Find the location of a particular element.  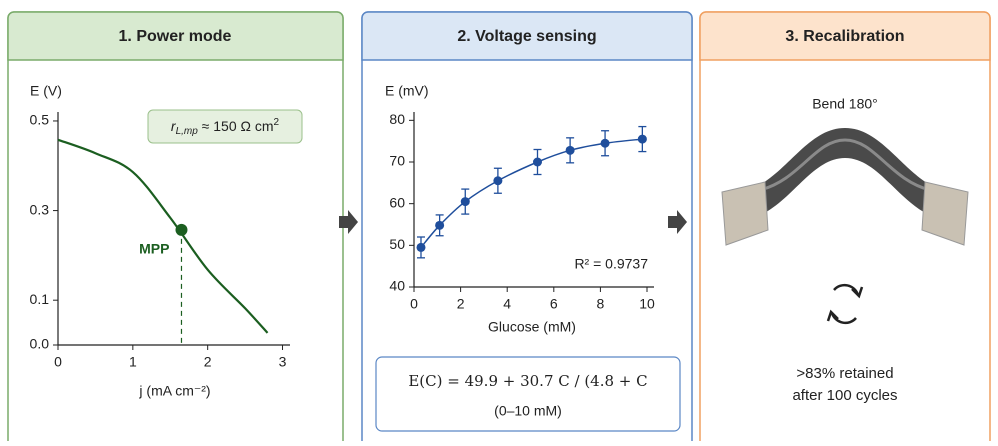

y-tick-label: 0.3 is located at coordinates (40, 209).